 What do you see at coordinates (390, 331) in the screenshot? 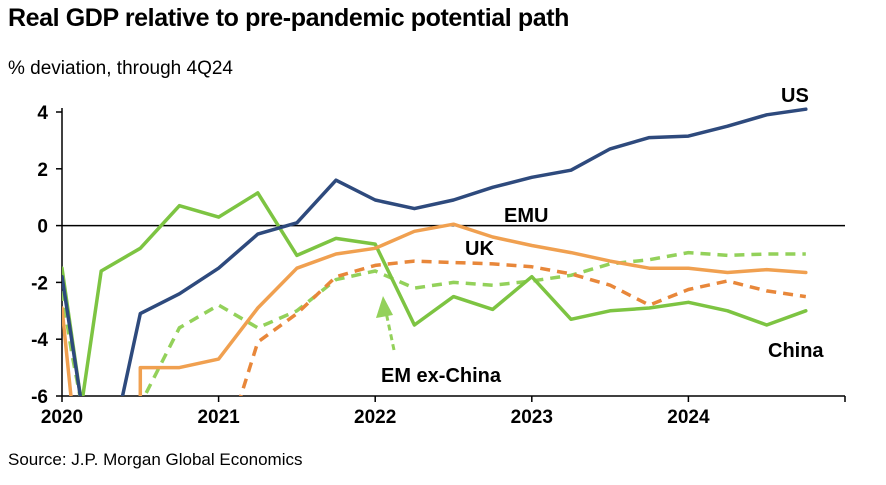
I see `em-arrow-shaft` at bounding box center [390, 331].